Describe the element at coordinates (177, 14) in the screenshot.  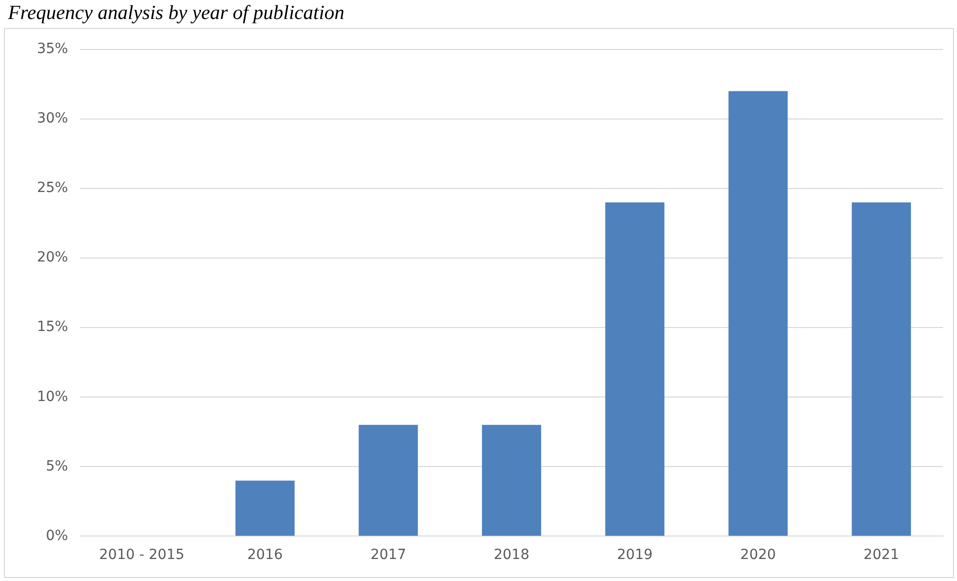
I see `chart-title: Frequency analysis by year of publication` at that location.